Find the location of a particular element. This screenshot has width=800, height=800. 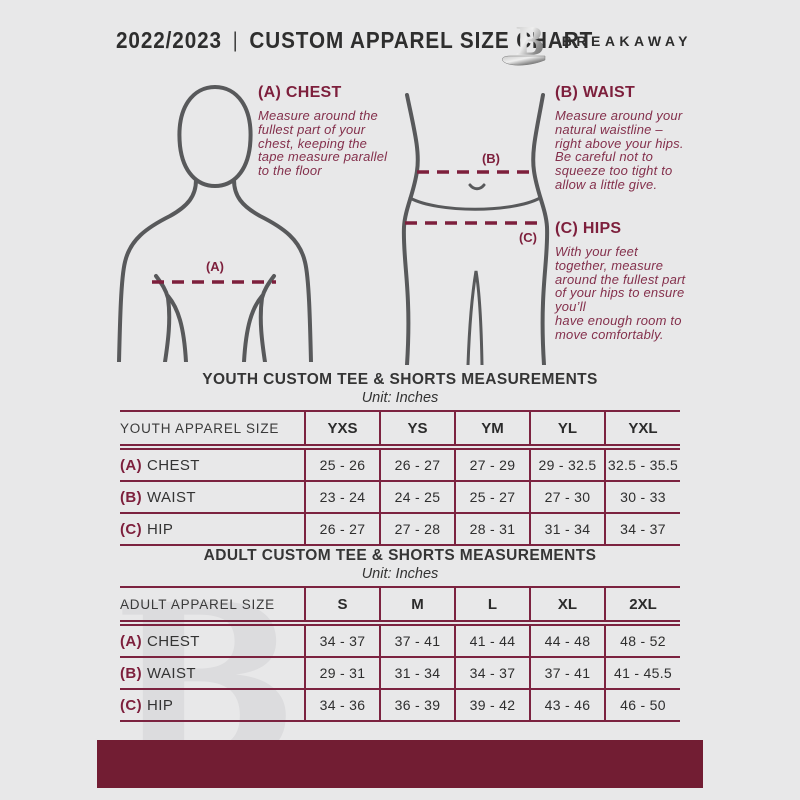

size-header-ys: YS is located at coordinates (417, 430).